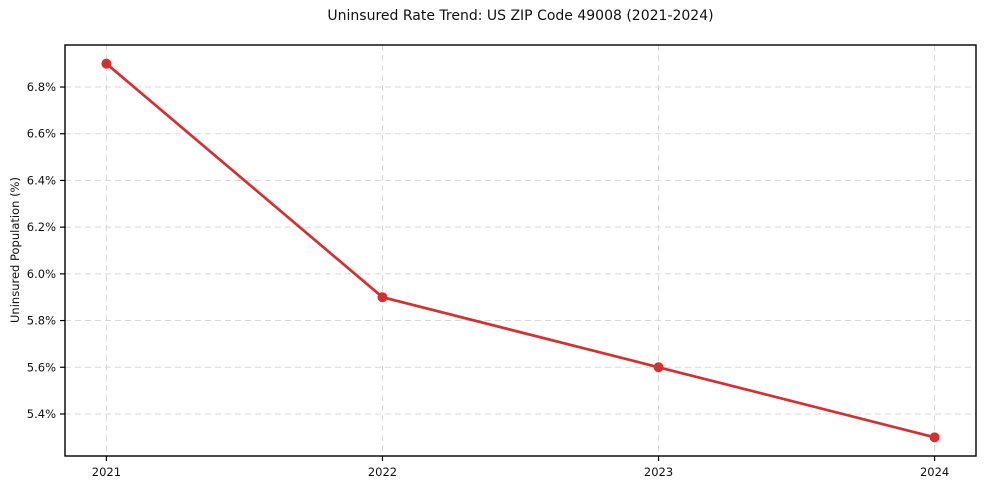 The height and width of the screenshot is (490, 989). What do you see at coordinates (658, 472) in the screenshot?
I see `x-tick-label: 2023` at bounding box center [658, 472].